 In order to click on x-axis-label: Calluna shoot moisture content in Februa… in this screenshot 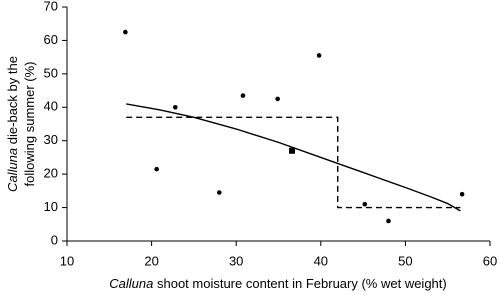, I will do `click(277, 283)`.